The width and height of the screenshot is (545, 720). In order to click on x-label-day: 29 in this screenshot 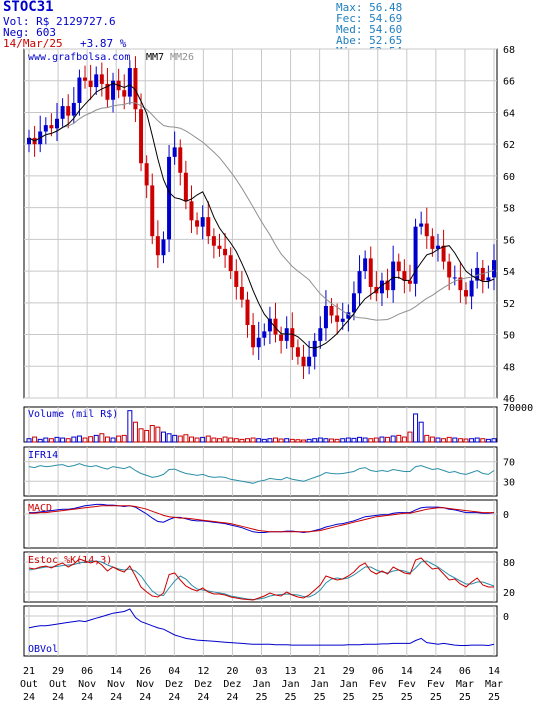, I will do `click(349, 671)`.